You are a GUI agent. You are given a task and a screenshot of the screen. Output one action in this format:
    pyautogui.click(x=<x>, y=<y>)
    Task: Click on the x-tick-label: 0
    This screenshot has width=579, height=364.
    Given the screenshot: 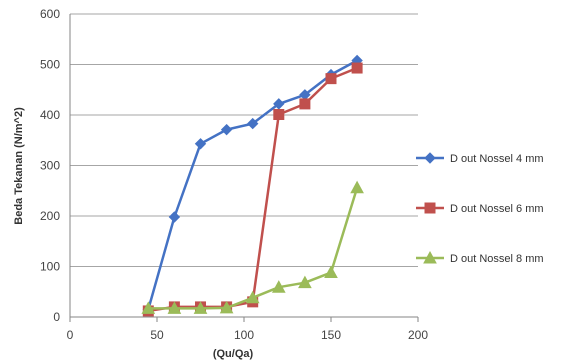 What is the action you would take?
    pyautogui.click(x=70, y=335)
    